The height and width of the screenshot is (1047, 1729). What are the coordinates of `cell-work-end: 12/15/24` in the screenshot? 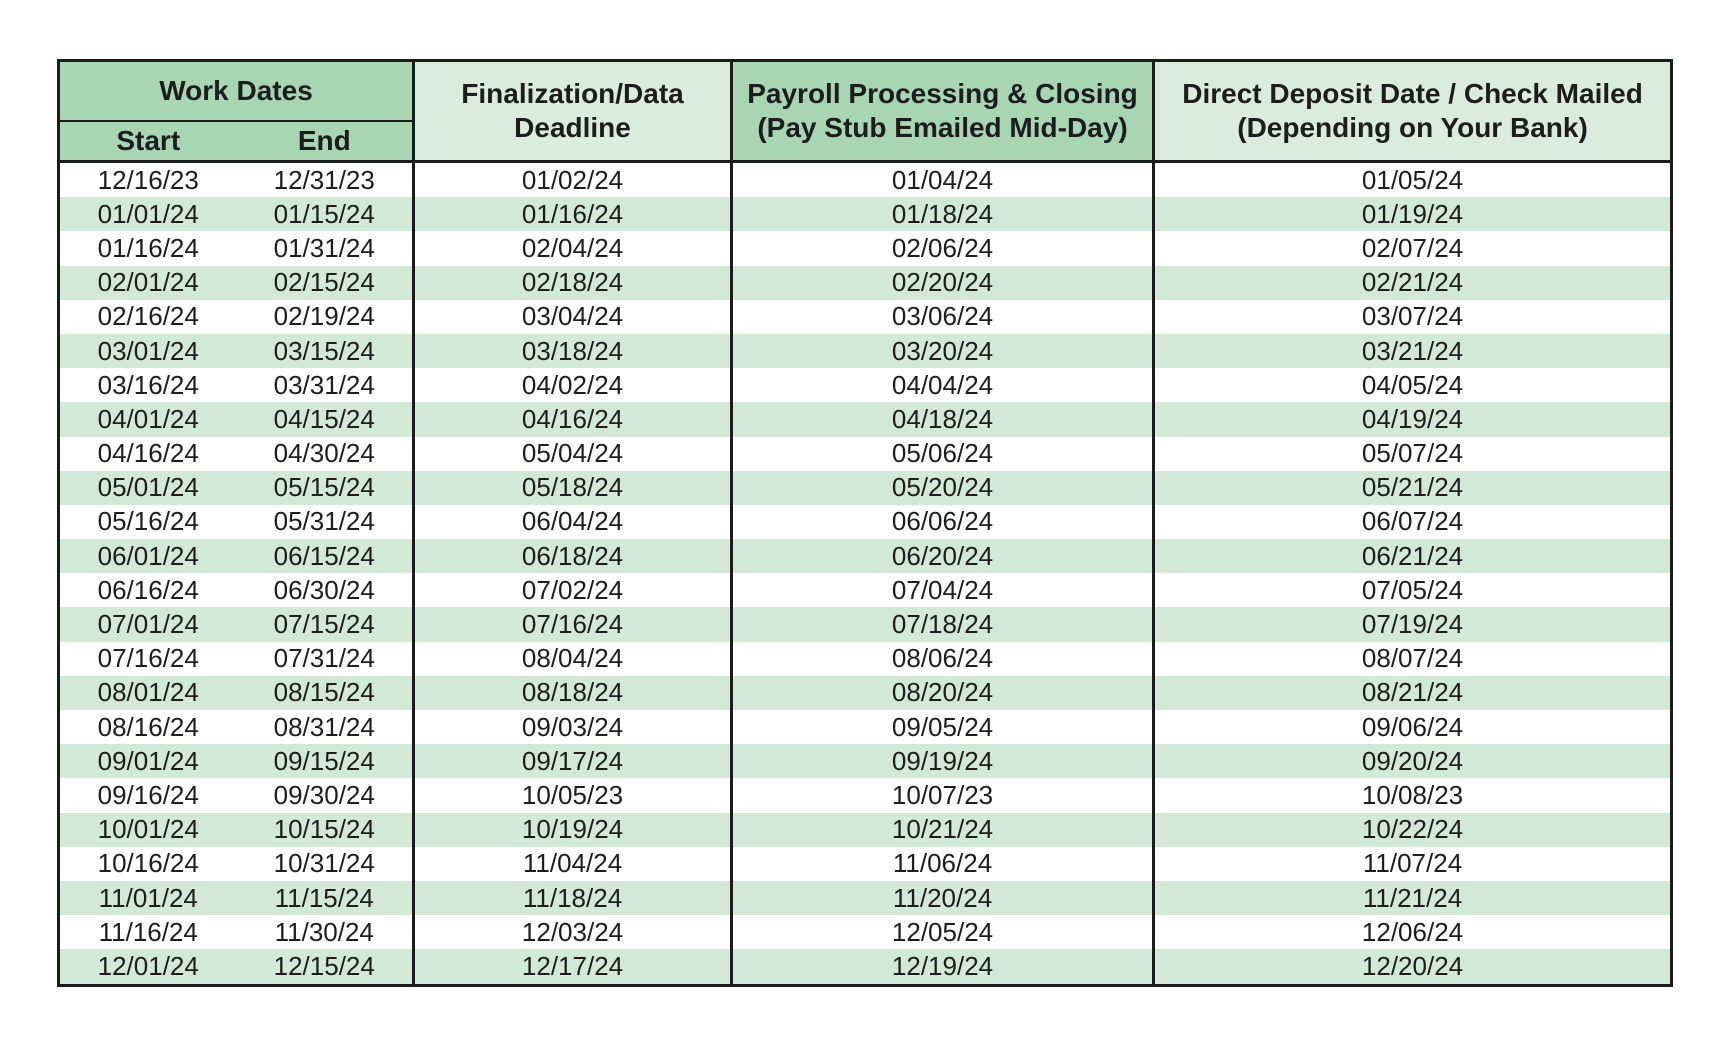 It's located at (326, 967).